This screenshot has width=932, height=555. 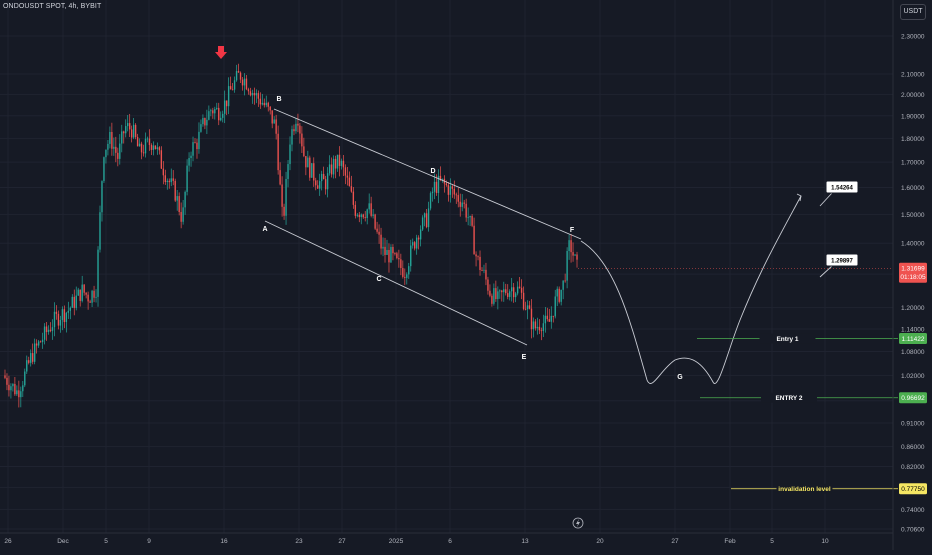 What do you see at coordinates (913, 95) in the screenshot?
I see `y-tick-label: 2.00000` at bounding box center [913, 95].